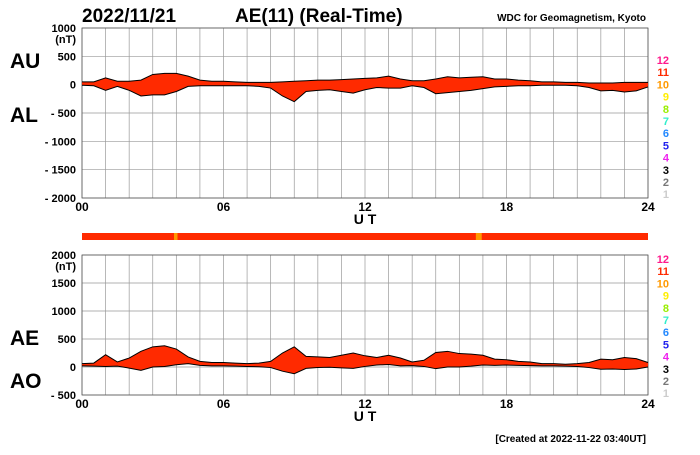 The height and width of the screenshot is (455, 700). I want to click on y-tick-label: - 2000, so click(60, 199).